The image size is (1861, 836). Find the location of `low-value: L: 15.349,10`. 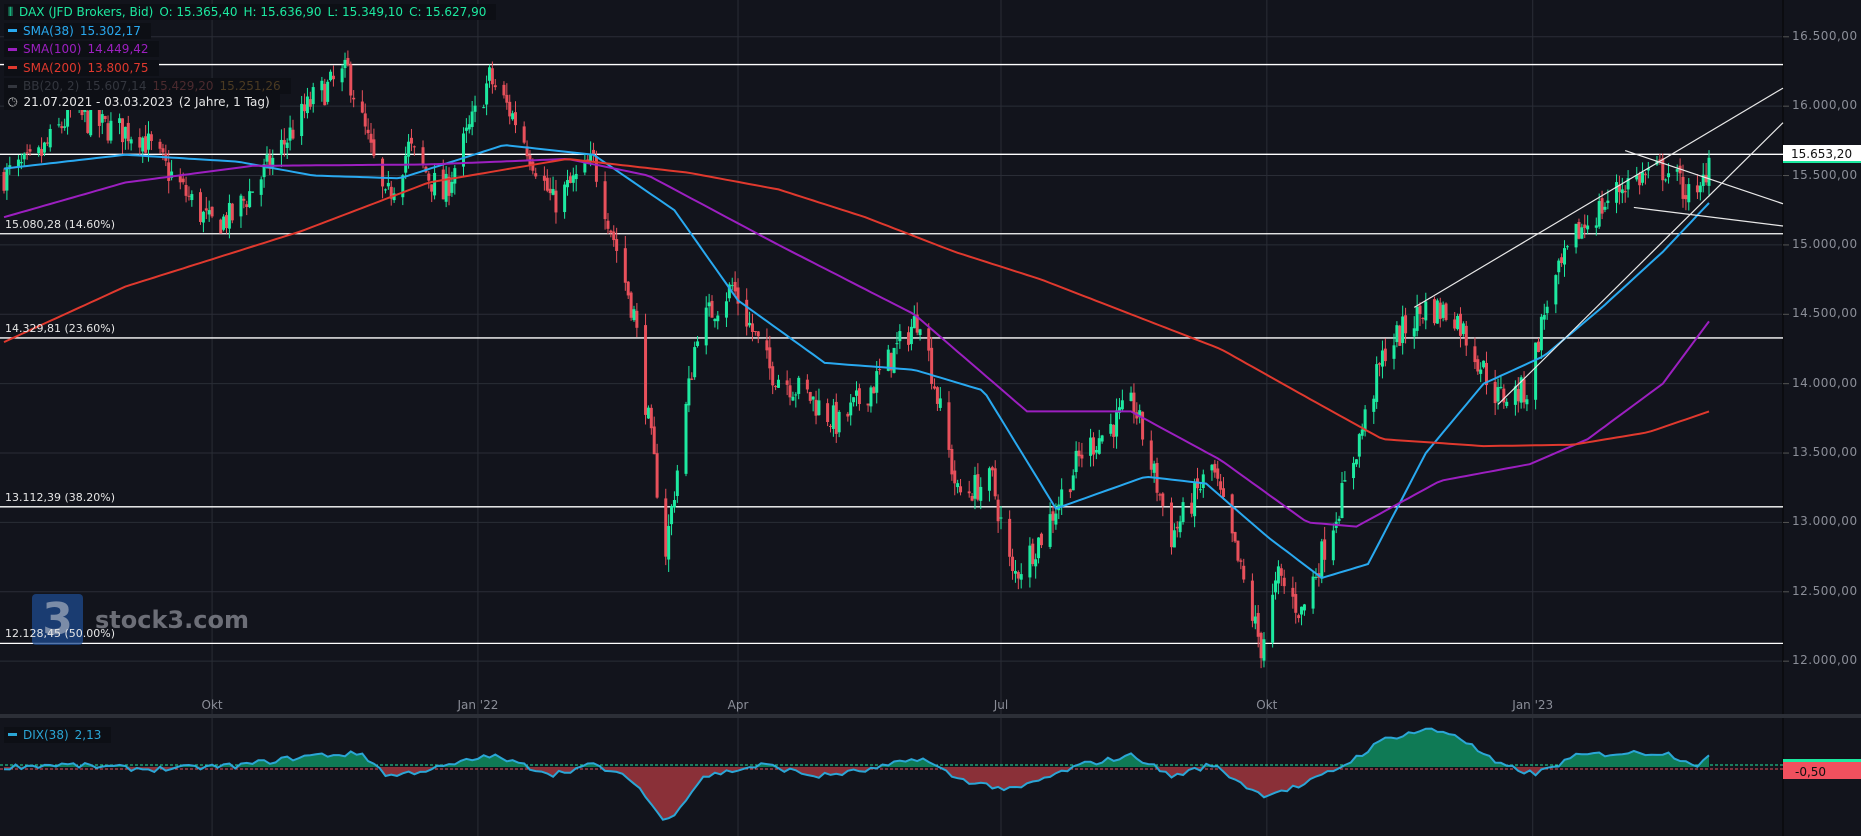

low-value: L: 15.349,10 is located at coordinates (365, 12).